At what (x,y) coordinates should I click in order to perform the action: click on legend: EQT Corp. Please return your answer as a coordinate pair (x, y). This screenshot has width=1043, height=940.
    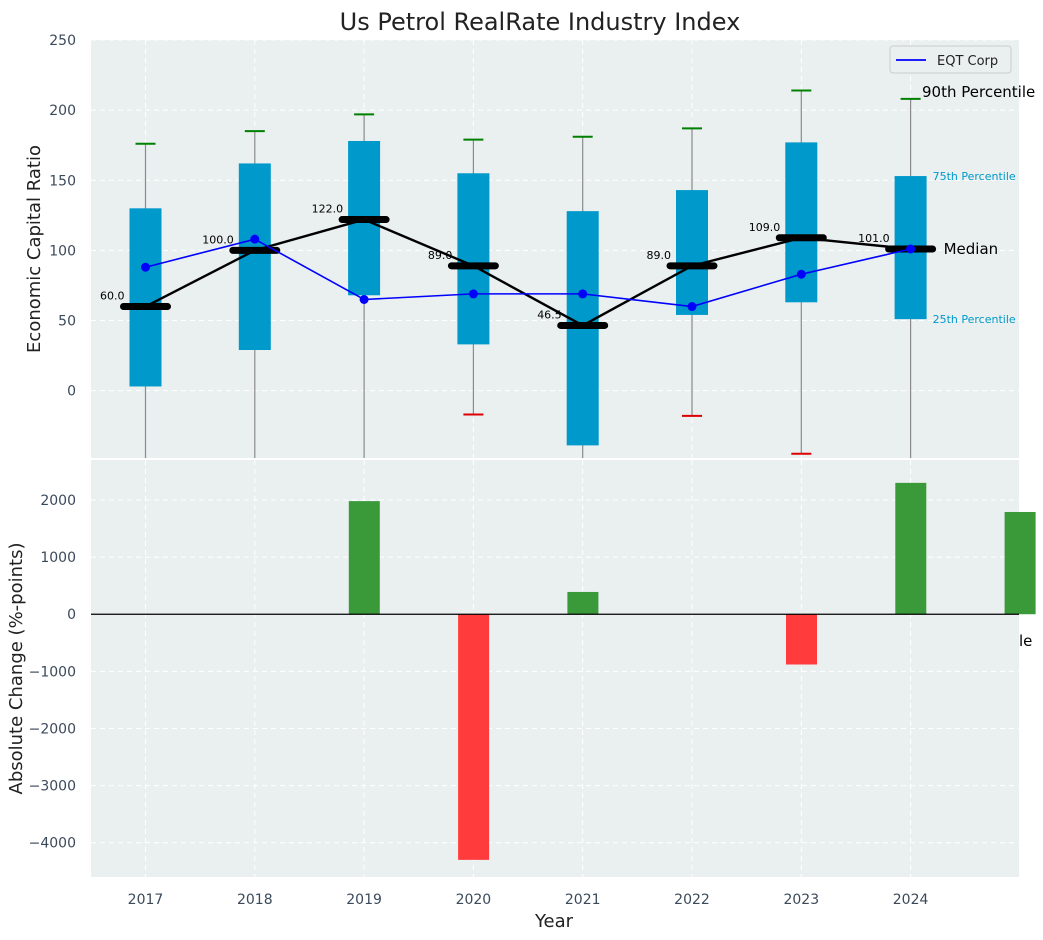
    Looking at the image, I should click on (950, 59).